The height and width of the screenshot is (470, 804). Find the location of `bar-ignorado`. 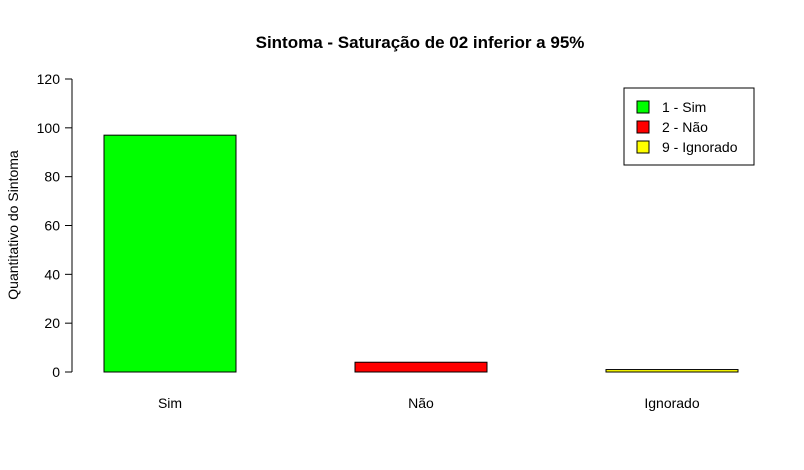

bar-ignorado is located at coordinates (672, 371).